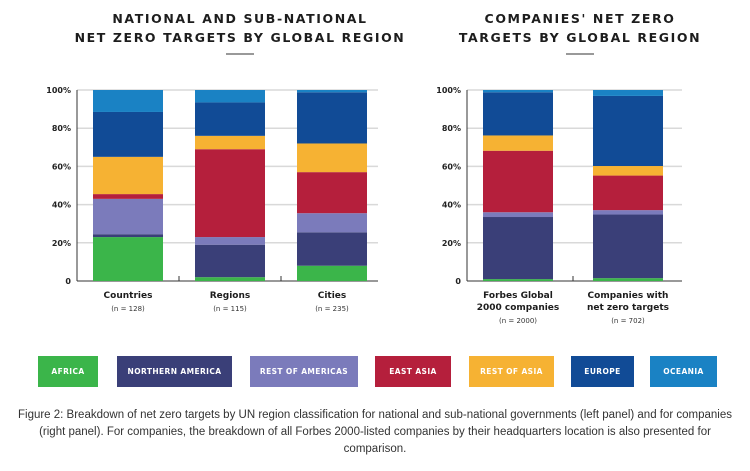  What do you see at coordinates (518, 308) in the screenshot?
I see `x-category-label: 2000 companies` at bounding box center [518, 308].